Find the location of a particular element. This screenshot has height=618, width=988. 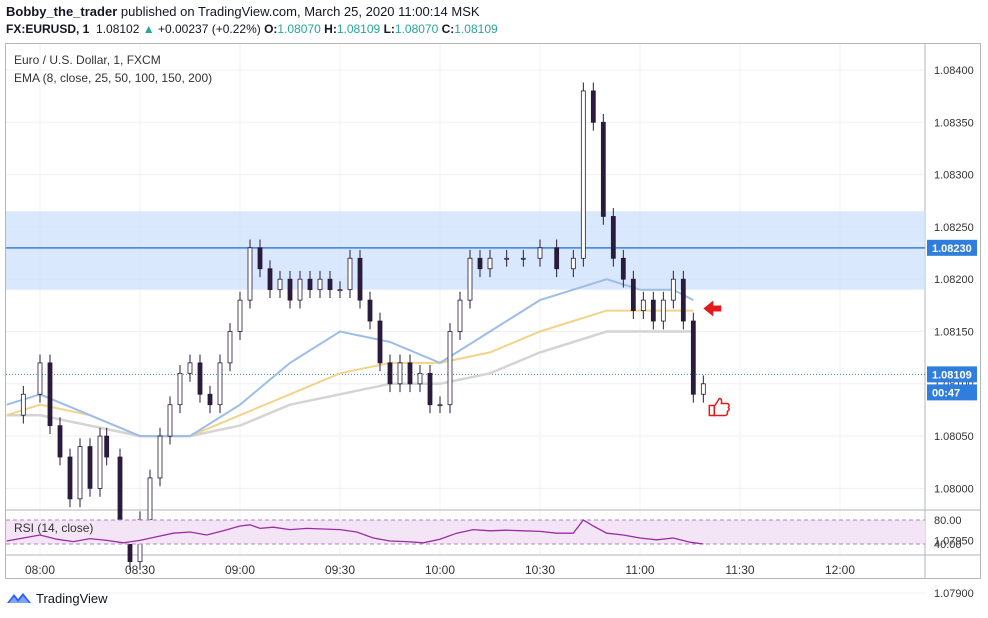

symbol-label: FX:EURUSD, 1 is located at coordinates (48, 29).